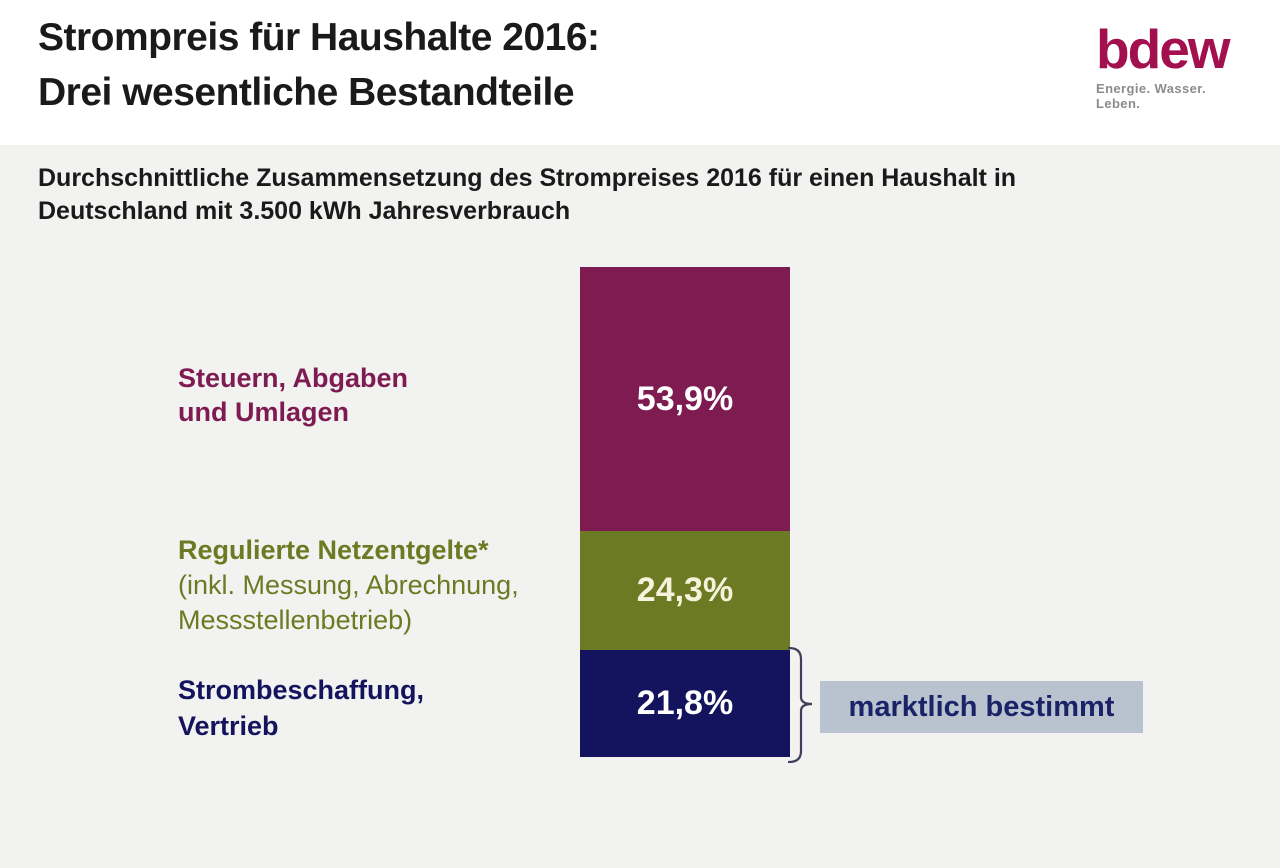 The height and width of the screenshot is (868, 1280). I want to click on bar-segment-taxes-value: 53,9%, so click(685, 398).